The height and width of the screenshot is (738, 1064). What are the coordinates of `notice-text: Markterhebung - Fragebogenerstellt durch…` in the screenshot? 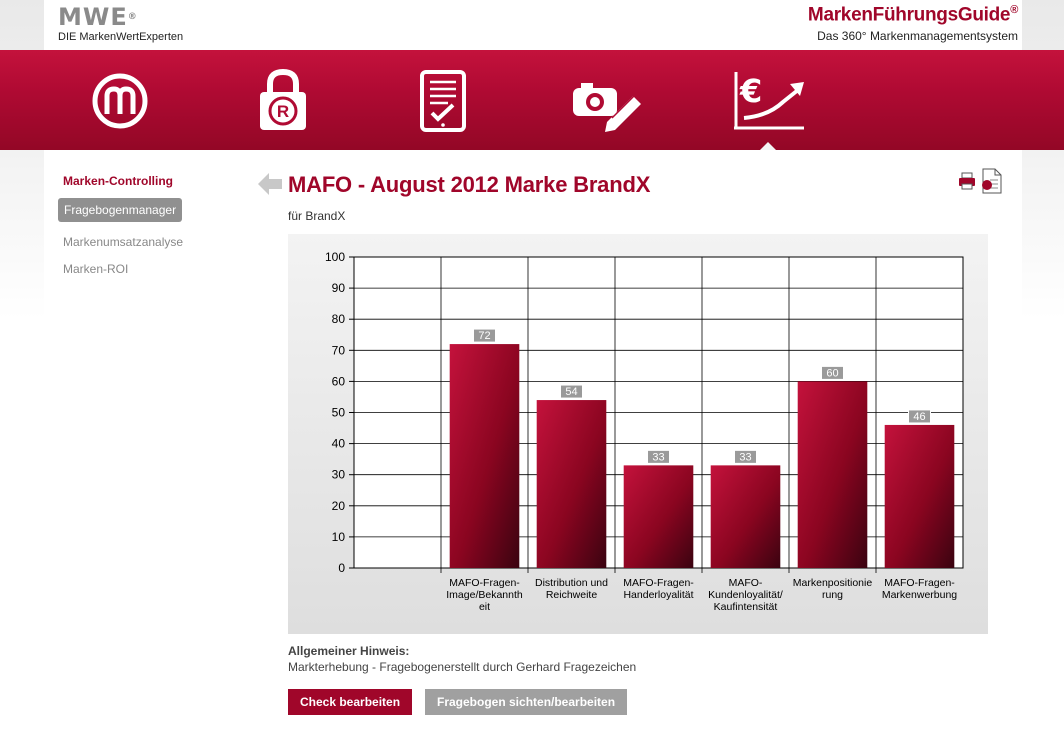 It's located at (462, 667).